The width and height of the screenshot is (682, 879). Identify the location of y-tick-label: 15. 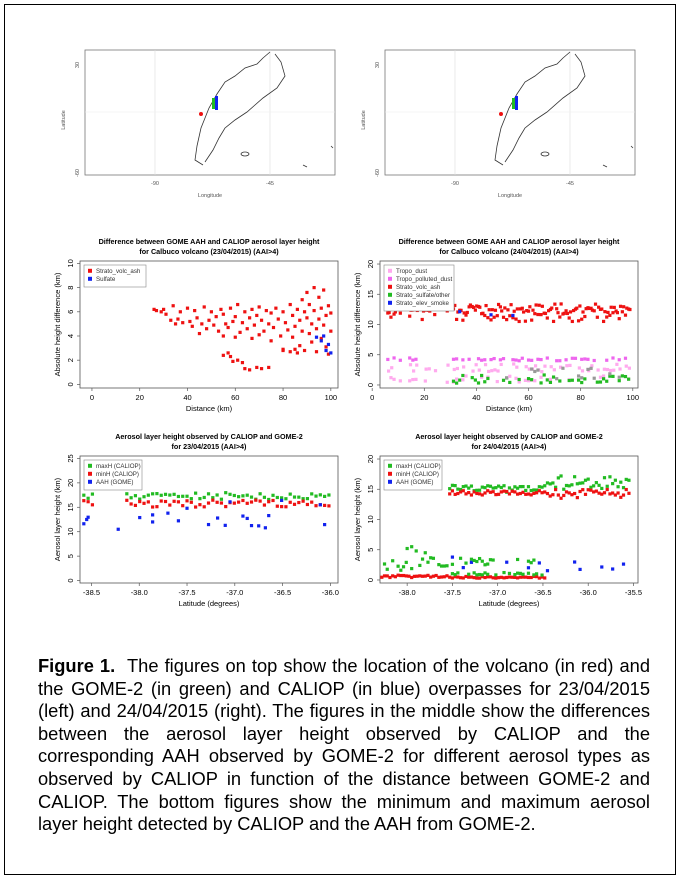
(370, 489).